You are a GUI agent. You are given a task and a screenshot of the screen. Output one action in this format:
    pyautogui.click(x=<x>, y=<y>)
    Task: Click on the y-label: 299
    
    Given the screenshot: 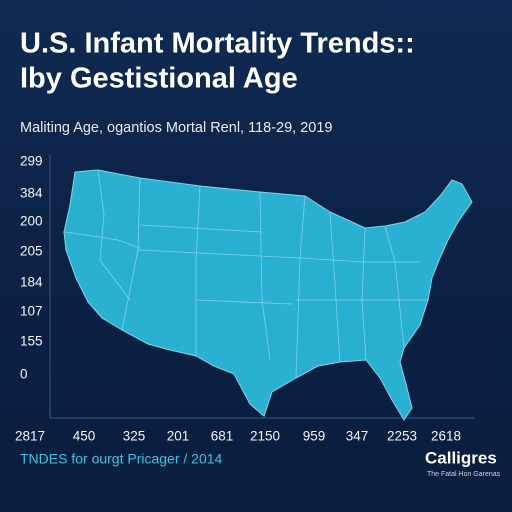 What is the action you would take?
    pyautogui.click(x=31, y=161)
    